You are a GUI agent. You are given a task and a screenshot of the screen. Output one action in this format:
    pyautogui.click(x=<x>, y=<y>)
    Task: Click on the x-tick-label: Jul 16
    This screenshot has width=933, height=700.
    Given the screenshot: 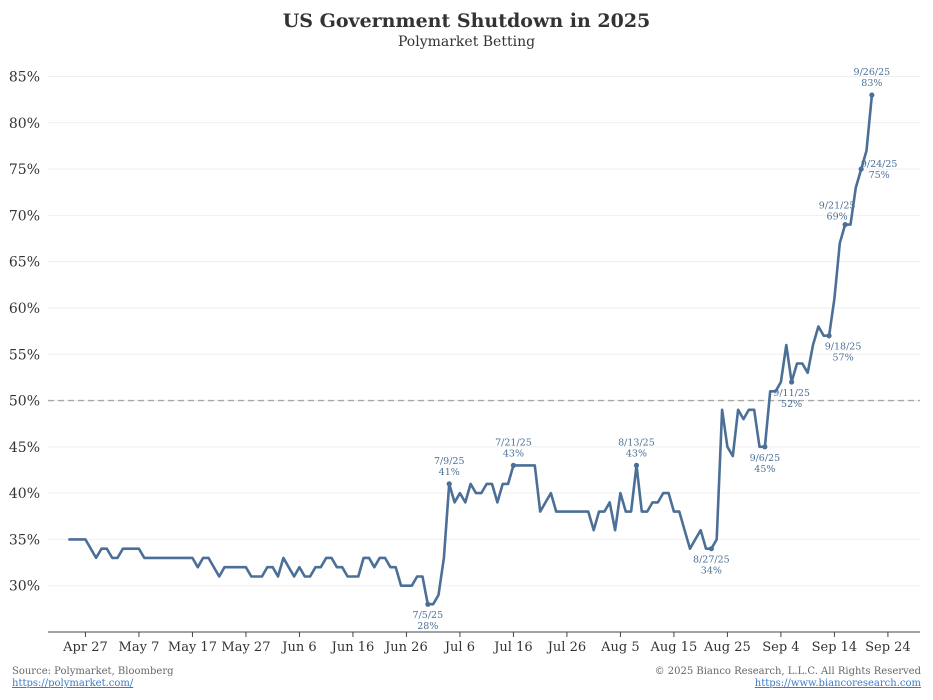 What is the action you would take?
    pyautogui.click(x=512, y=647)
    